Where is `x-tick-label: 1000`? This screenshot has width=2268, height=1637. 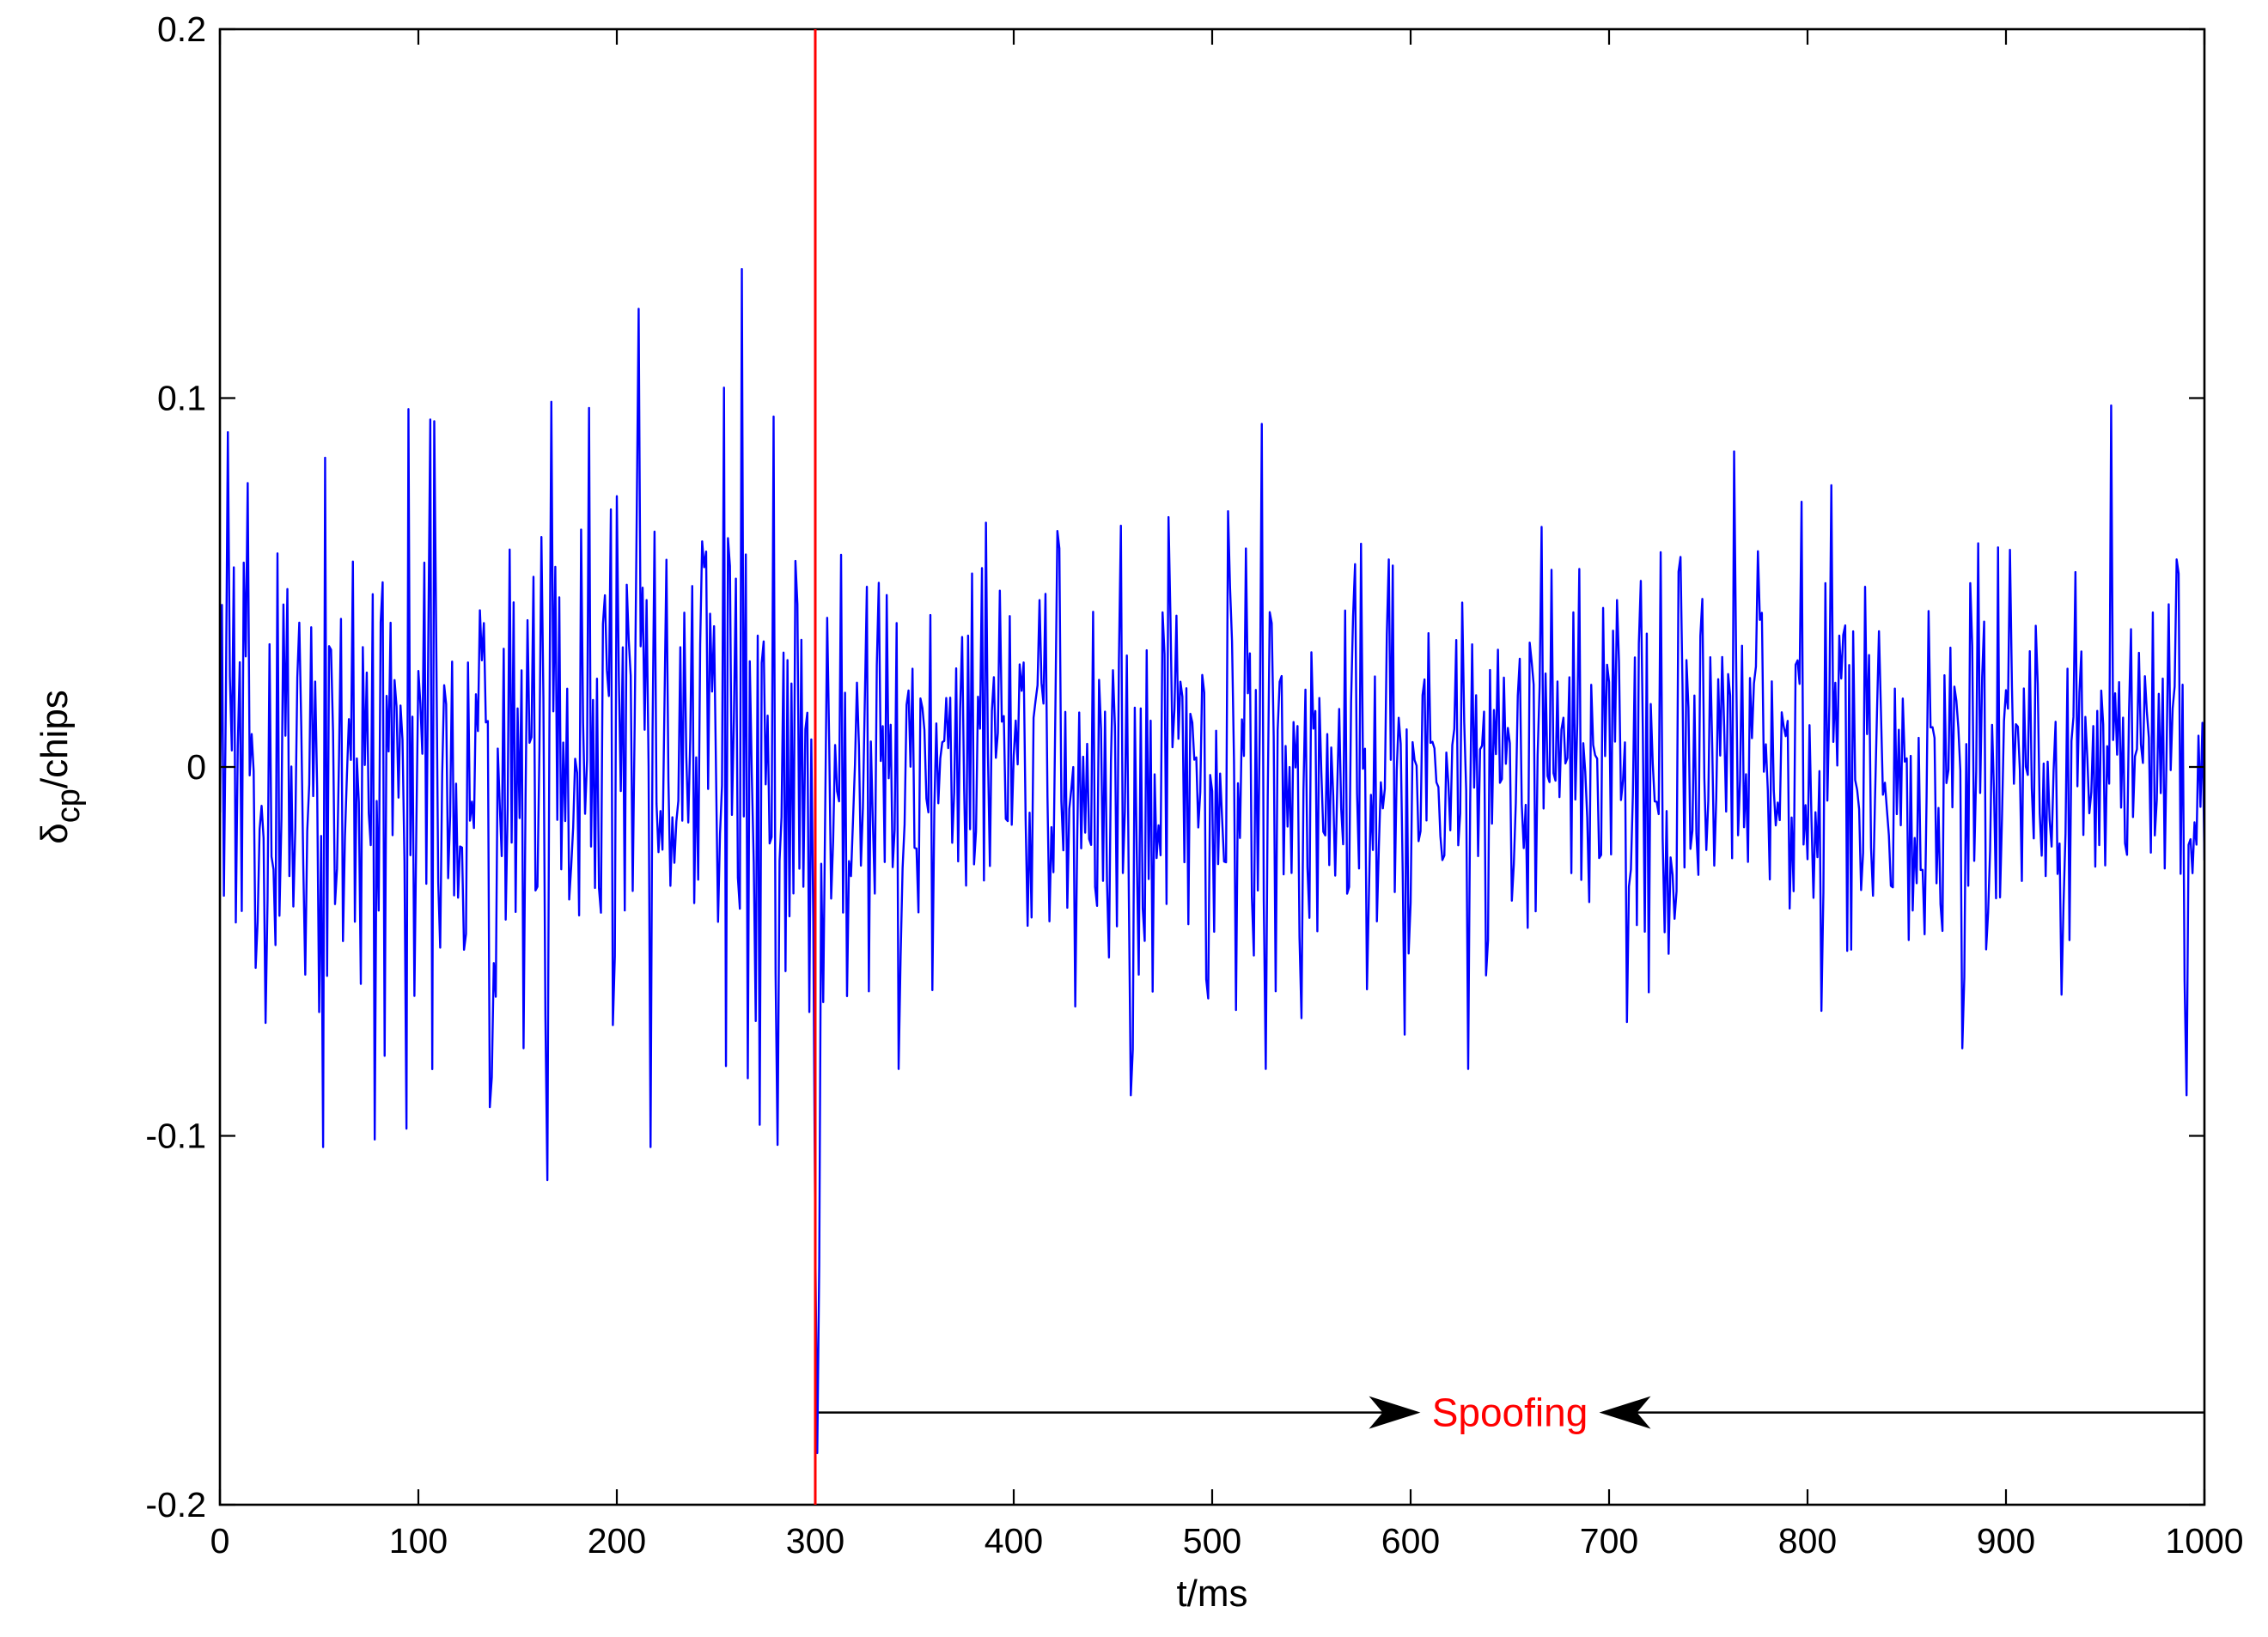
x-tick-label: 1000 is located at coordinates (2204, 1541).